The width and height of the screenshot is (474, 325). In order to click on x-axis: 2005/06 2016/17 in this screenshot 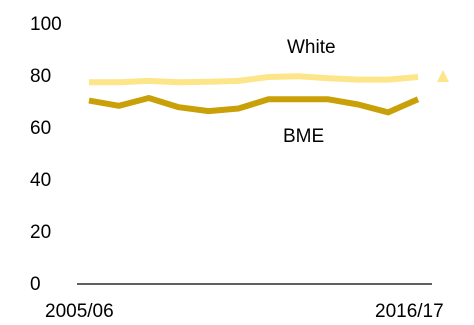, I will do `click(244, 311)`.